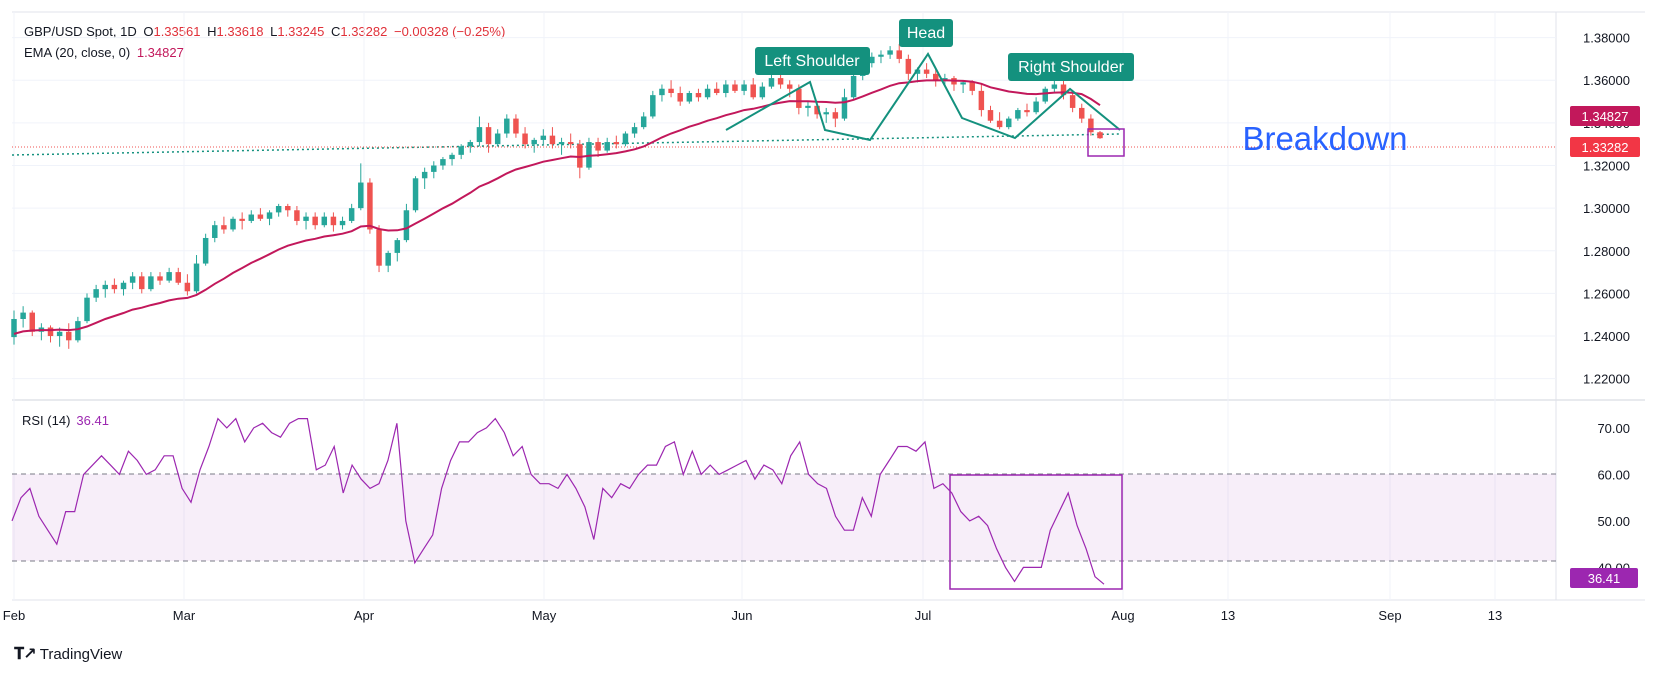 This screenshot has height=675, width=1656. I want to click on svg-text: Left Shoulder, so click(812, 61).